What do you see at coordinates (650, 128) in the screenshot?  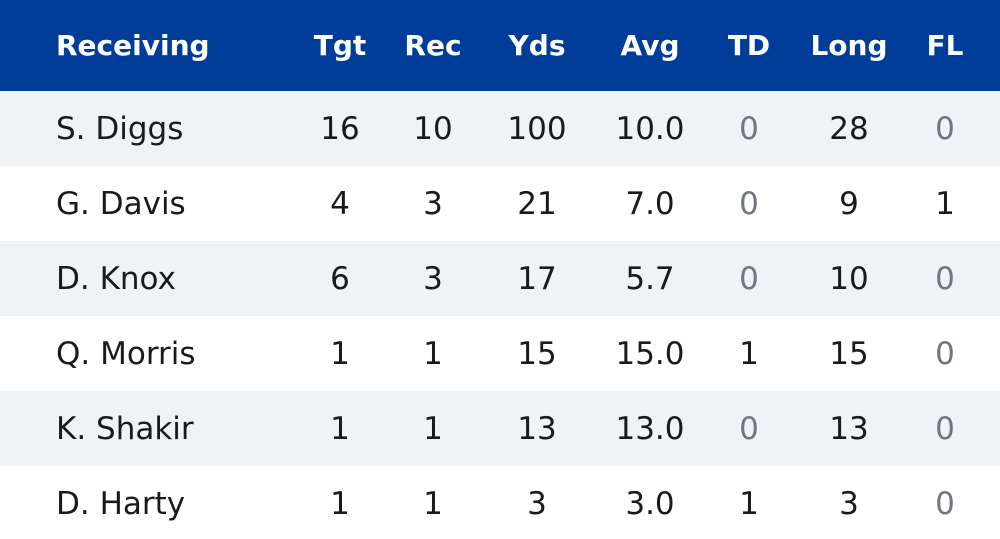 I see `stat-avg: 10.0` at bounding box center [650, 128].